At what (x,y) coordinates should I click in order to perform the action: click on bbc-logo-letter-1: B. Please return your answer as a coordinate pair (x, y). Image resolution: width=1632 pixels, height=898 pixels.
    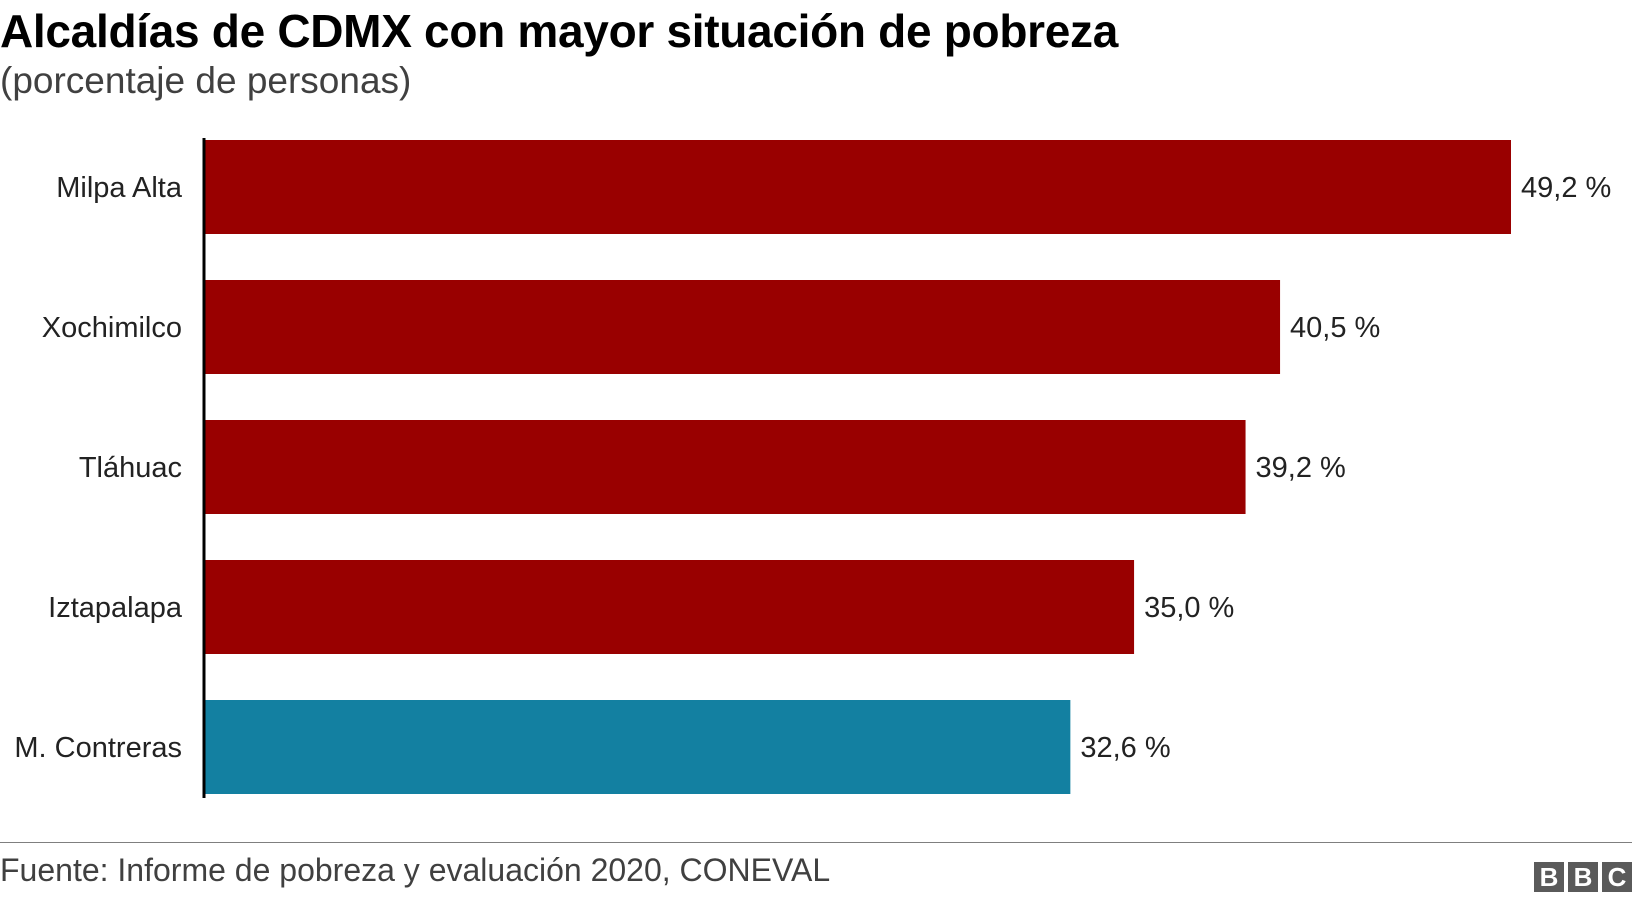
    Looking at the image, I should click on (1549, 877).